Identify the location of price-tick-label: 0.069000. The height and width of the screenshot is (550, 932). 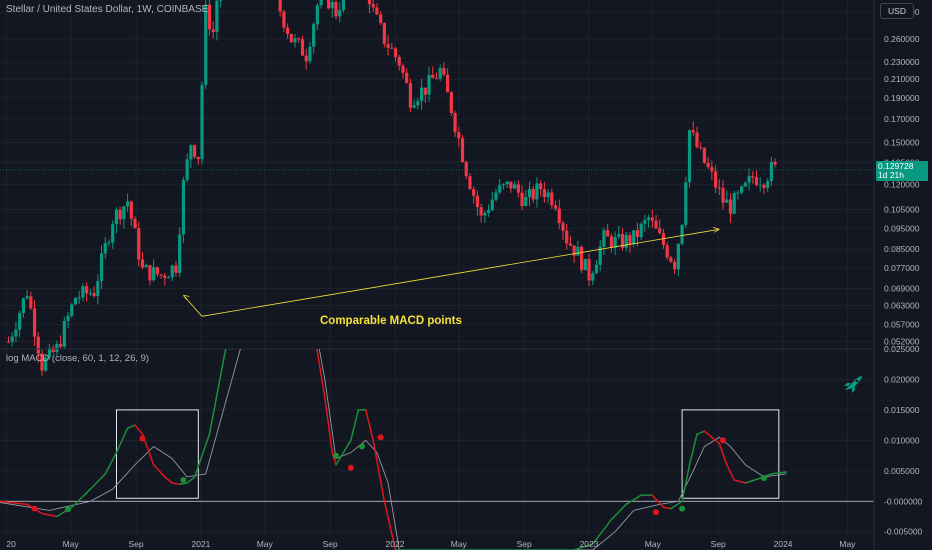
(902, 288).